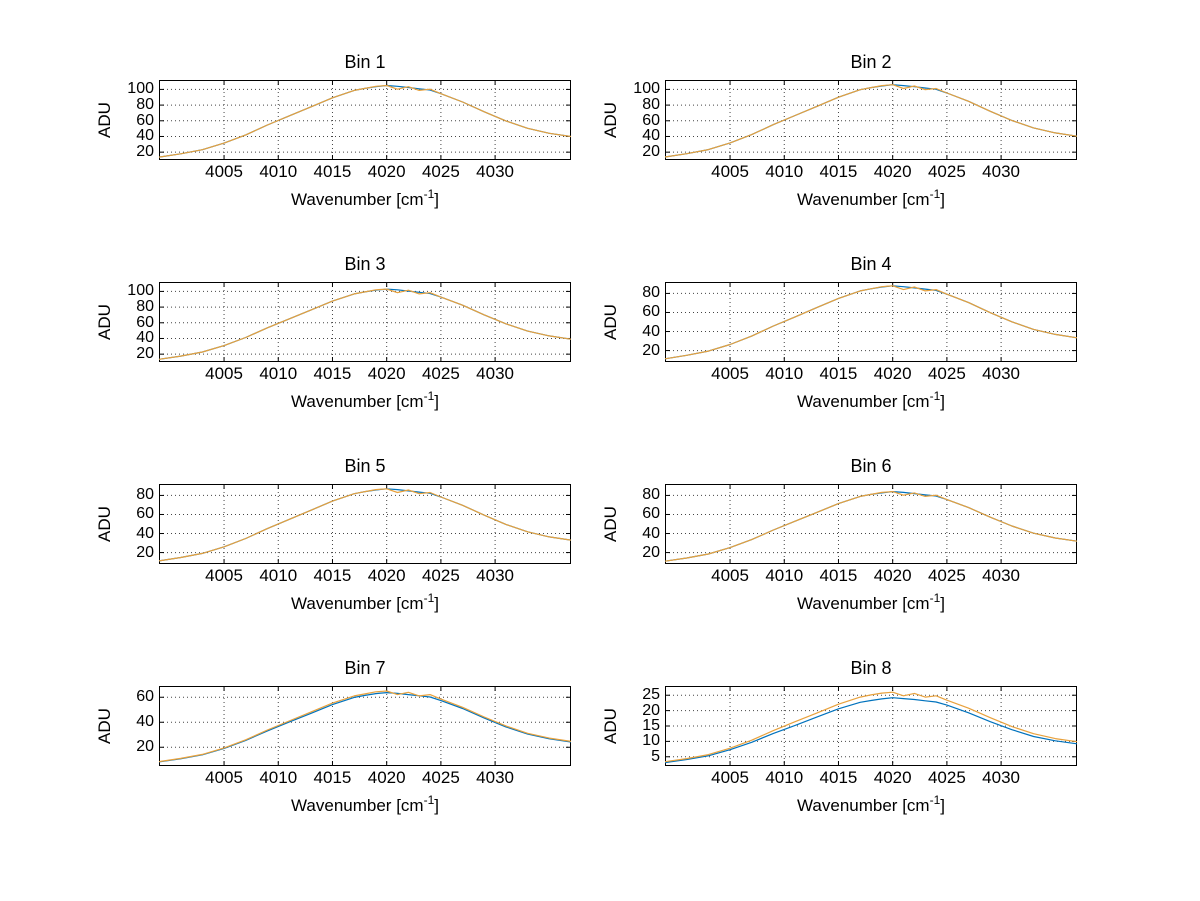 This screenshot has height=901, width=1200. I want to click on plot-title: Bin 1, so click(365, 62).